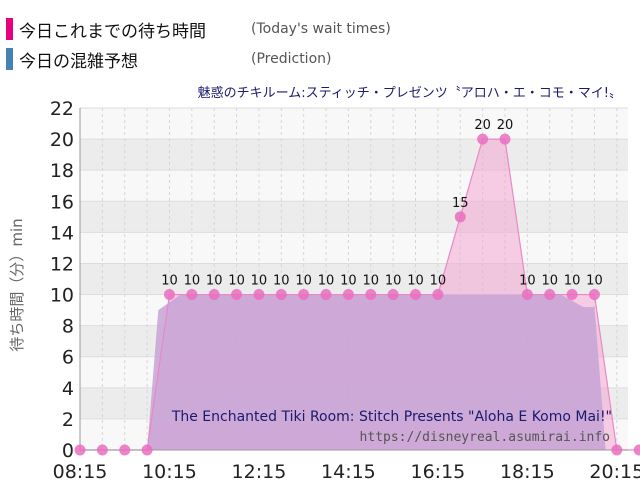 The image size is (640, 500). What do you see at coordinates (348, 472) in the screenshot?
I see `x-tick-label: 14:15` at bounding box center [348, 472].